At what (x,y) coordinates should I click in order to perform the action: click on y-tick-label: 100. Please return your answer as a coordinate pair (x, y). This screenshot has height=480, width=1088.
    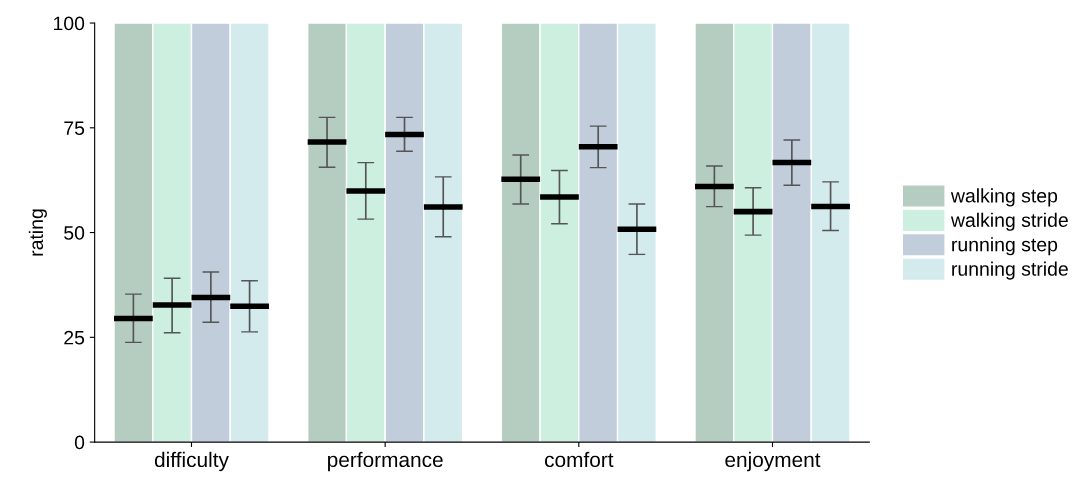
    Looking at the image, I should click on (69, 23).